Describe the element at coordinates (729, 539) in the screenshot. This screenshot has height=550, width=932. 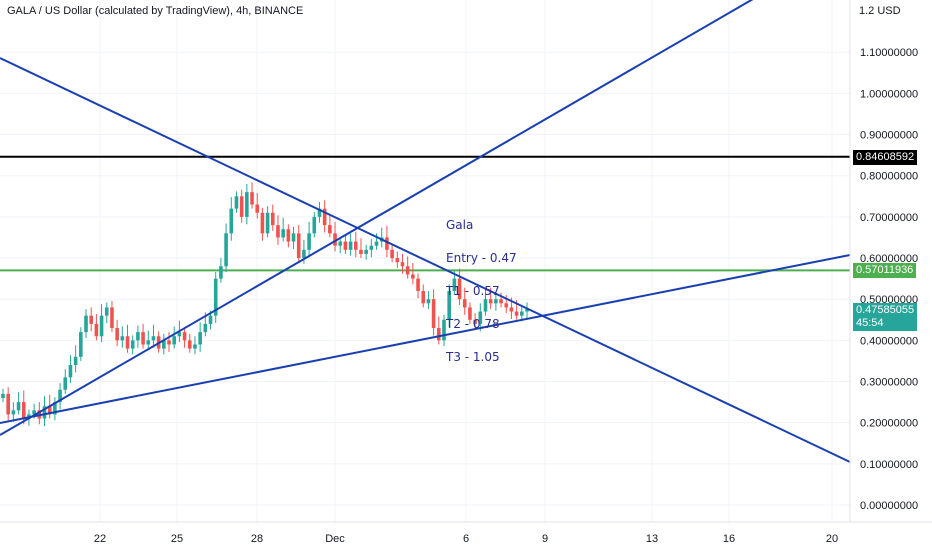
I see `x-tick-label: 16` at that location.